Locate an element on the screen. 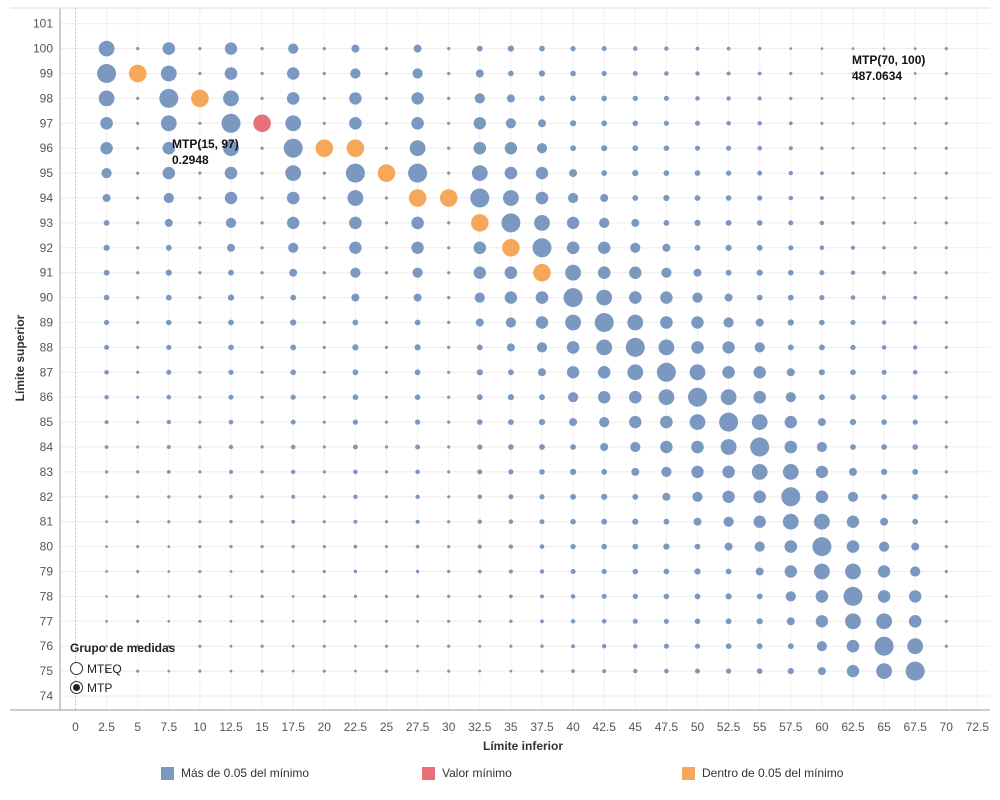 The width and height of the screenshot is (1000, 800). y-tick-label: 74 is located at coordinates (47, 696).